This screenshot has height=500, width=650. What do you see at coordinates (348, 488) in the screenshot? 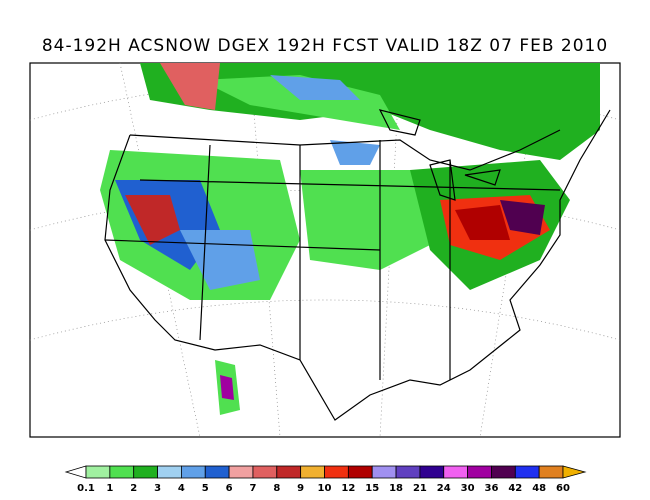
I see `colorbar-label: 12` at bounding box center [348, 488].